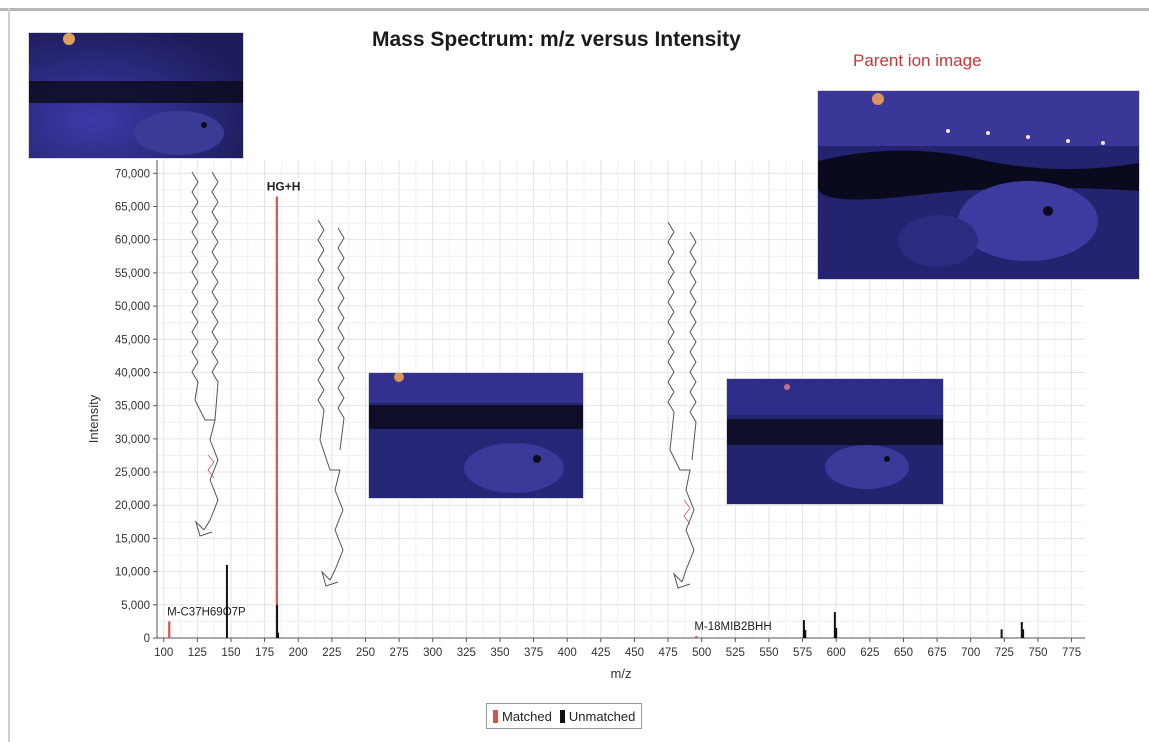  I want to click on x-tick-label: 150, so click(230, 653).